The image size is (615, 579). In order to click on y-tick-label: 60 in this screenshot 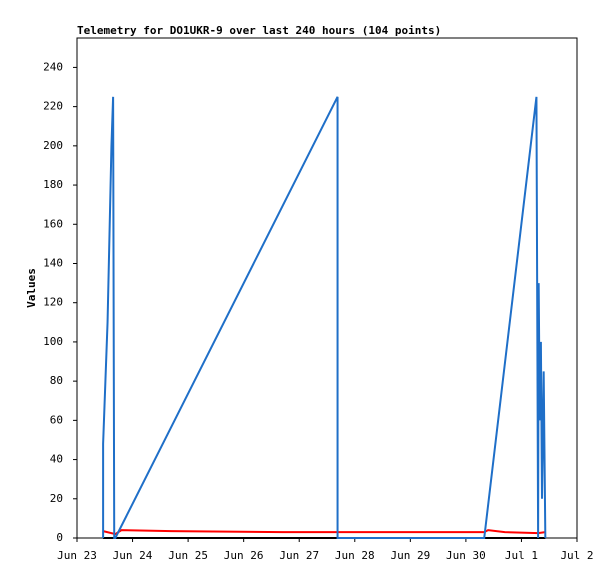, I will do `click(56, 419)`.